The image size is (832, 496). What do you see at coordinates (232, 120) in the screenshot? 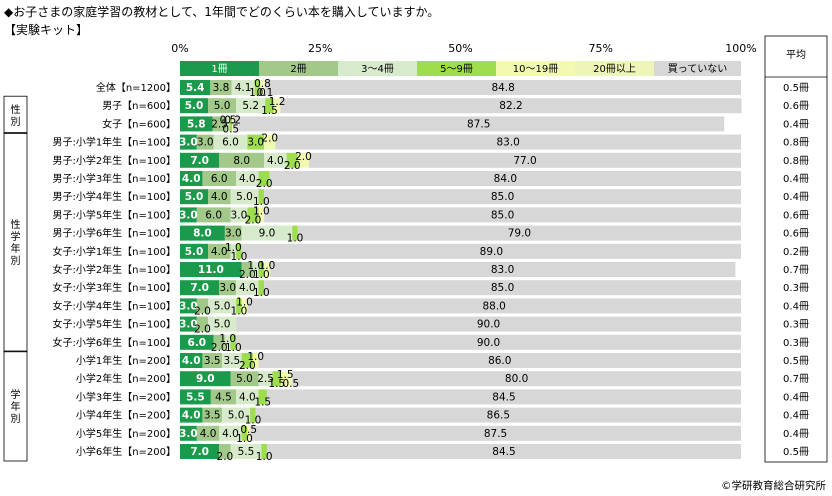
I see `data-label: 0.2` at bounding box center [232, 120].